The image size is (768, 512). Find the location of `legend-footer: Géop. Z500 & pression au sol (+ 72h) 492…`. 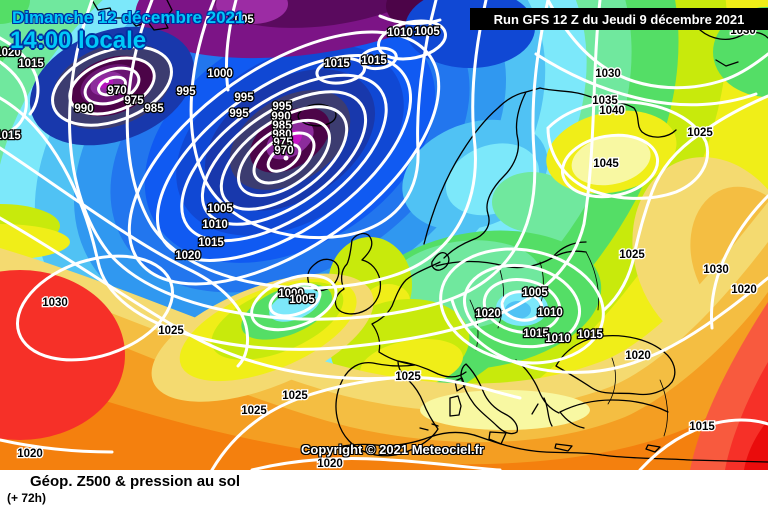

legend-footer: Géop. Z500 & pression au sol (+ 72h) 492… is located at coordinates (384, 491).